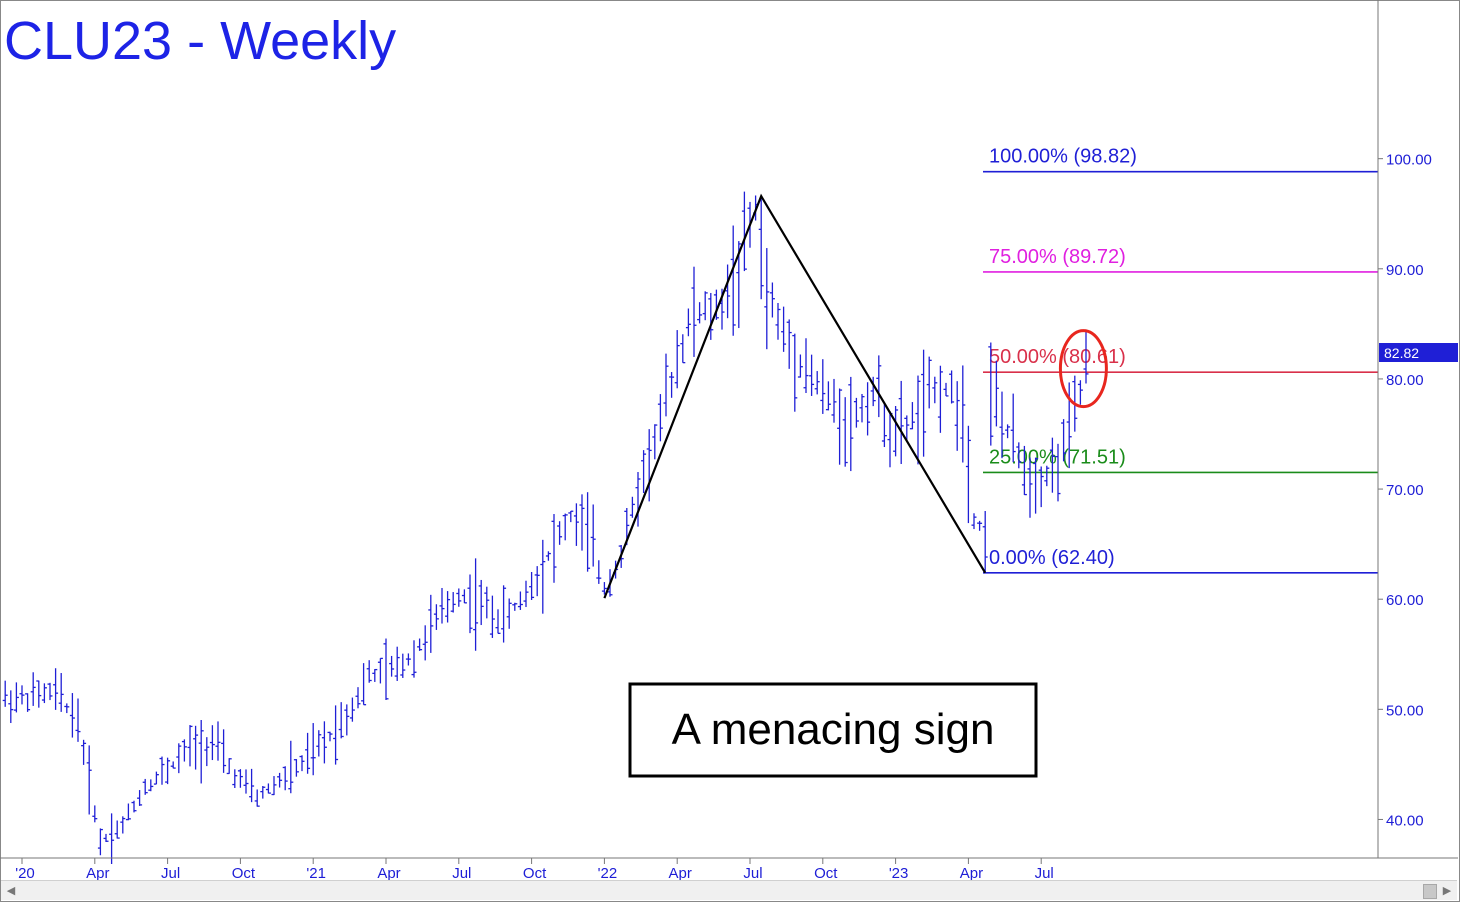 The width and height of the screenshot is (1460, 902). Describe the element at coordinates (1430, 891) in the screenshot. I see `scroll-thumb` at that location.